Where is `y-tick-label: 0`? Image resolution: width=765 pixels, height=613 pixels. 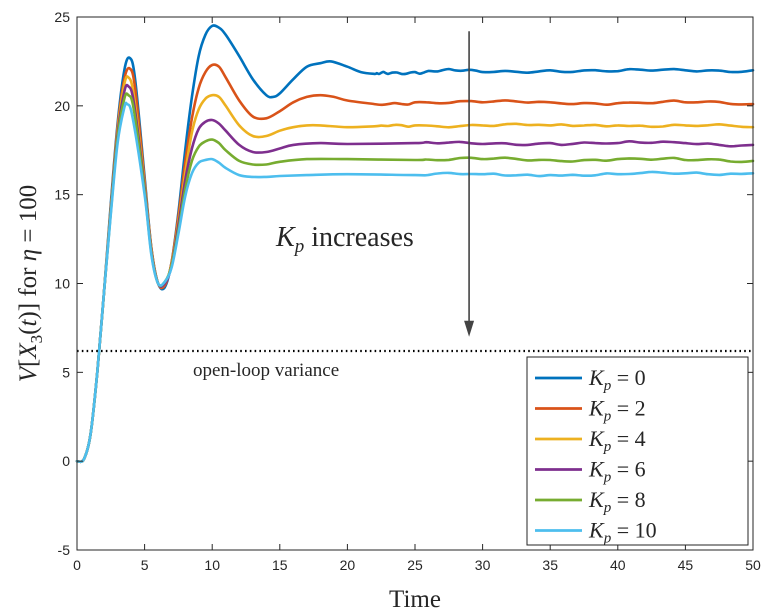 y-tick-label: 0 is located at coordinates (66, 461).